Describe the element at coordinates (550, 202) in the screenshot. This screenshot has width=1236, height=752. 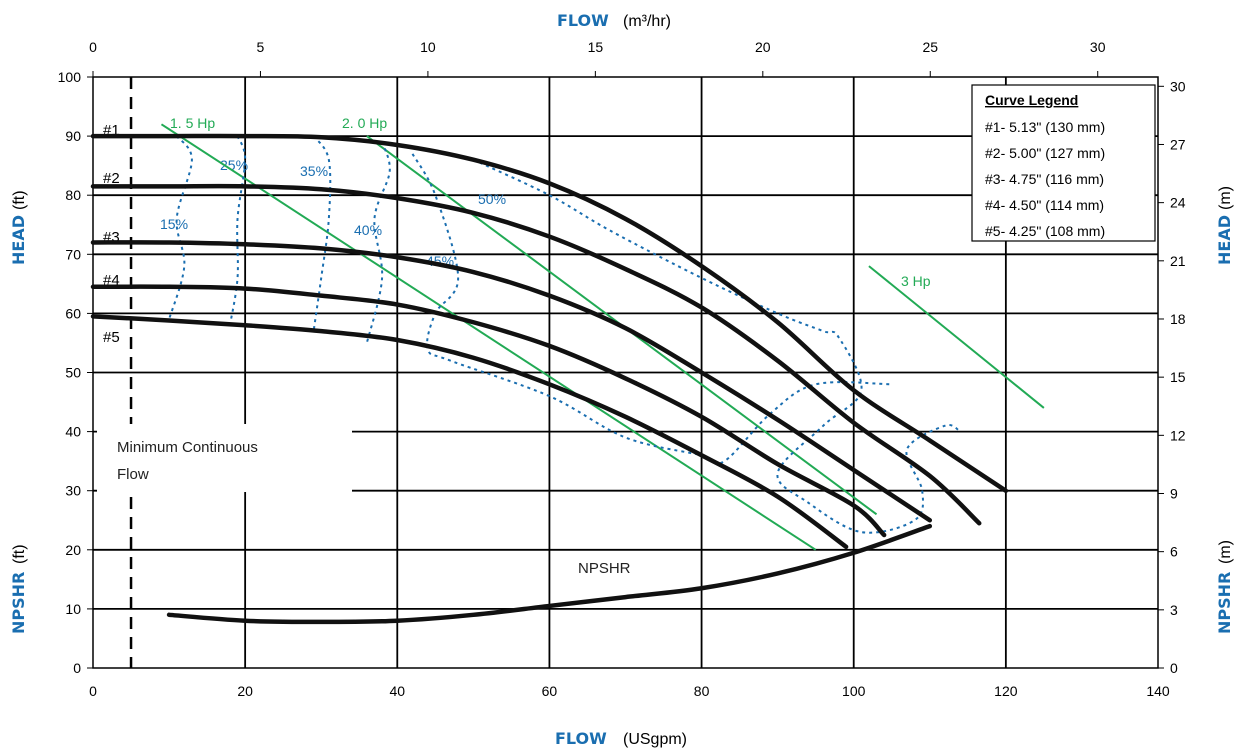
I see `horsepower-labels: 1. 5 Hp 2. 0 Hp 3 Hp` at that location.